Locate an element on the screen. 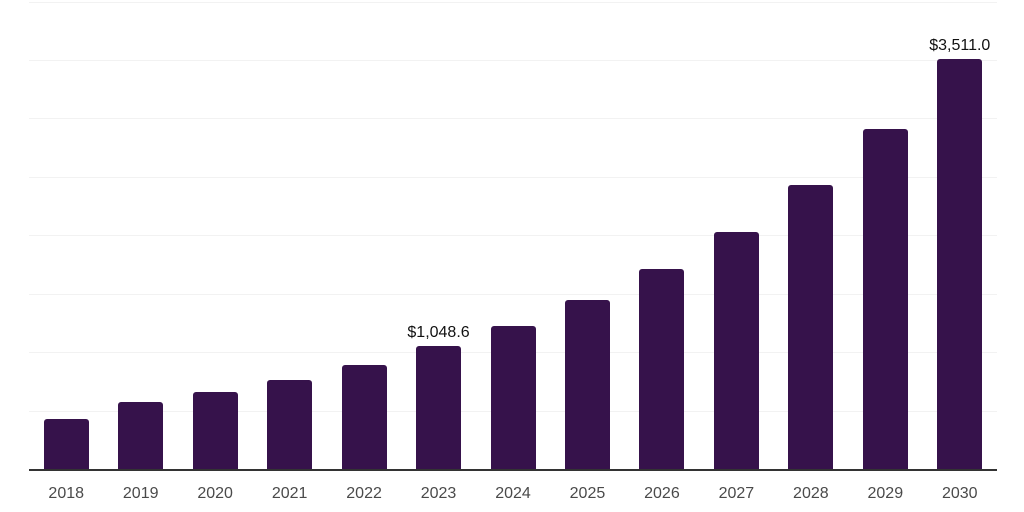  x-tick-label-2020: 2020 is located at coordinates (215, 493).